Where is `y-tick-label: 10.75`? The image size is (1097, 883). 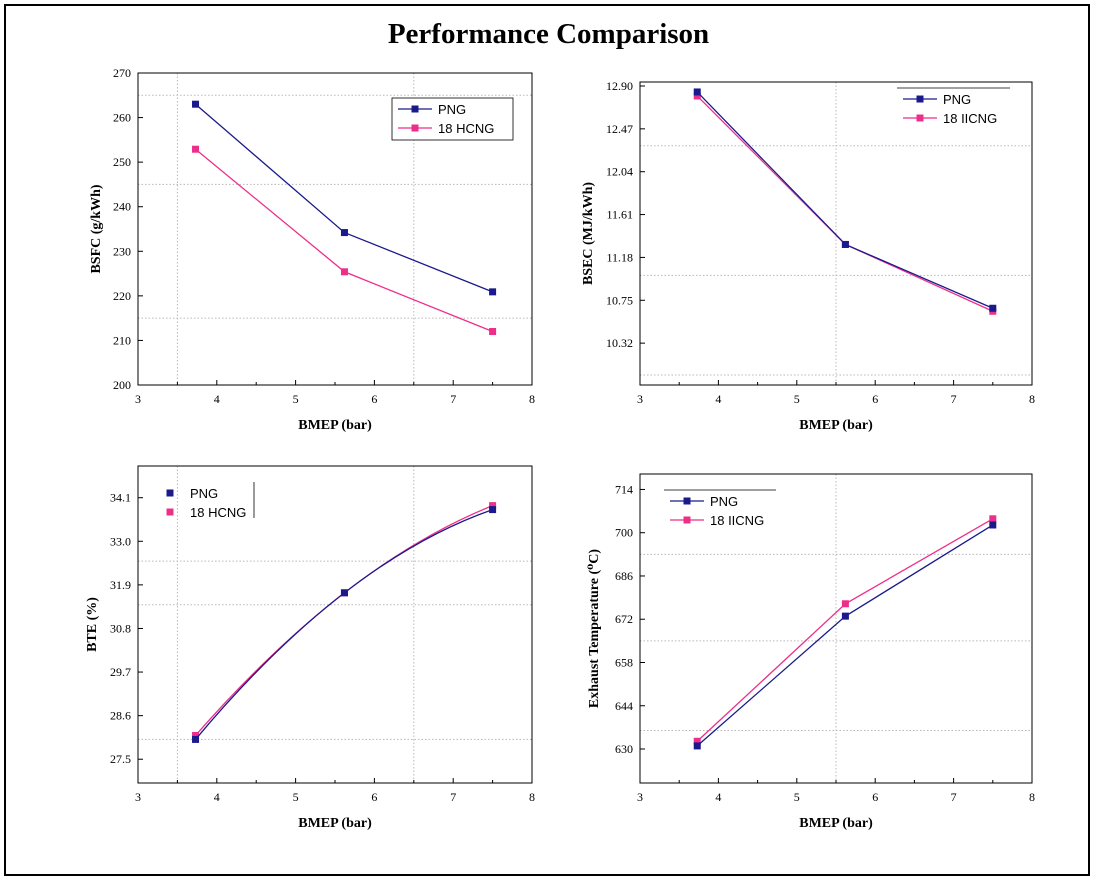
y-tick-label: 10.75 is located at coordinates (619, 300).